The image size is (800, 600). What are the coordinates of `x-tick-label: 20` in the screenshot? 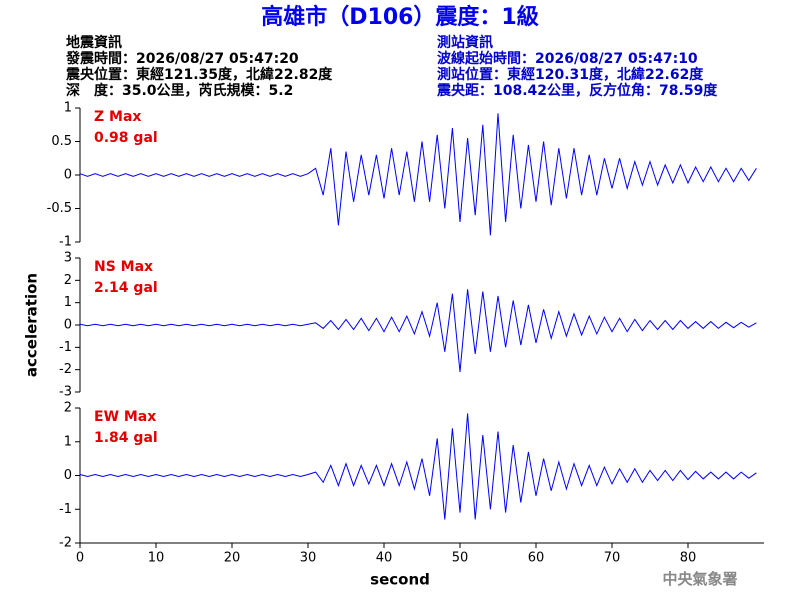 It's located at (232, 558).